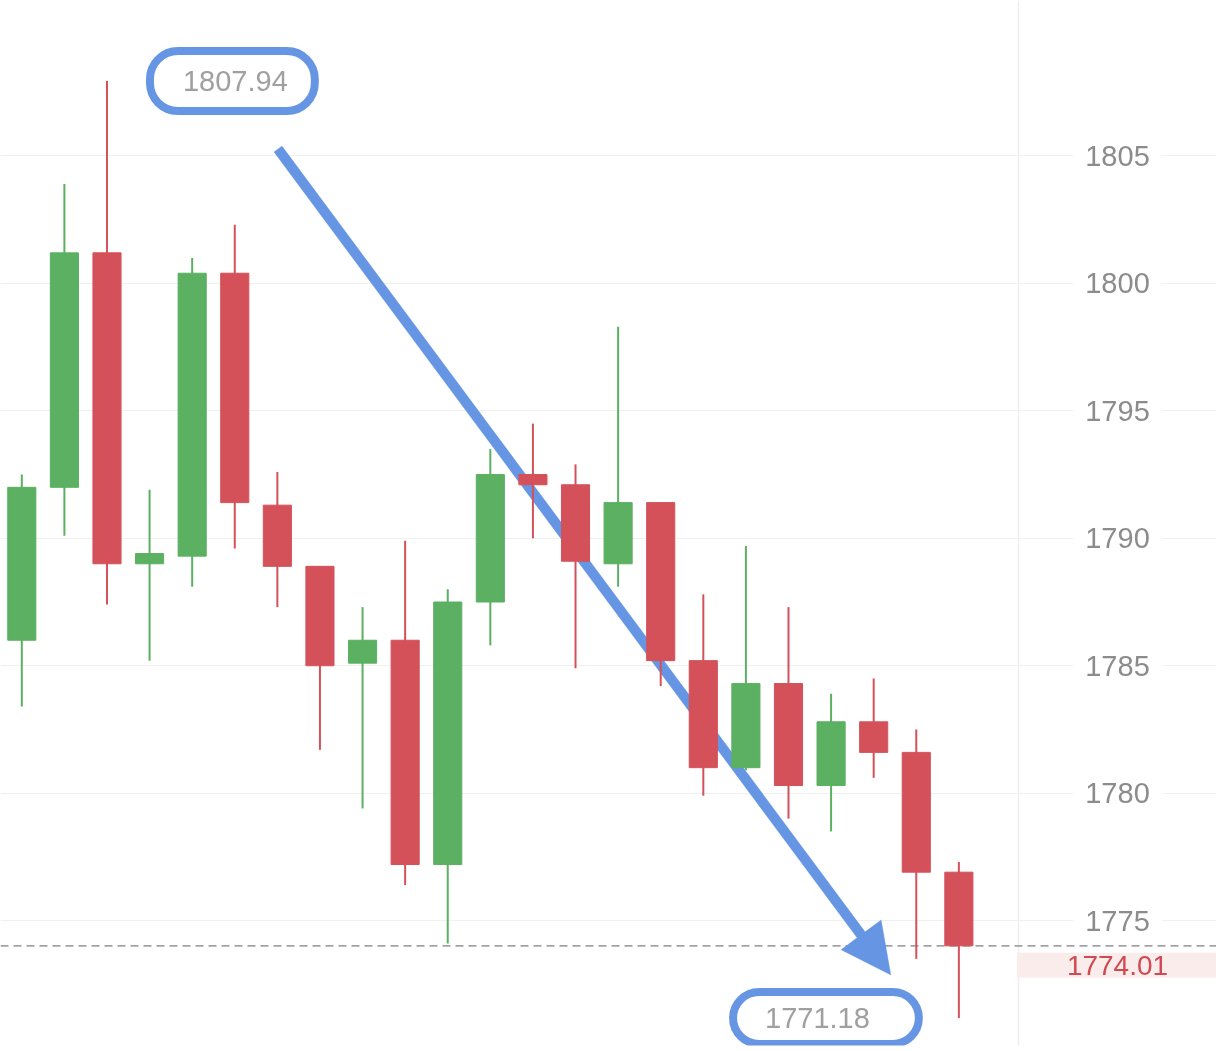  Describe the element at coordinates (1117, 538) in the screenshot. I see `y-tick-label: 1790` at that location.